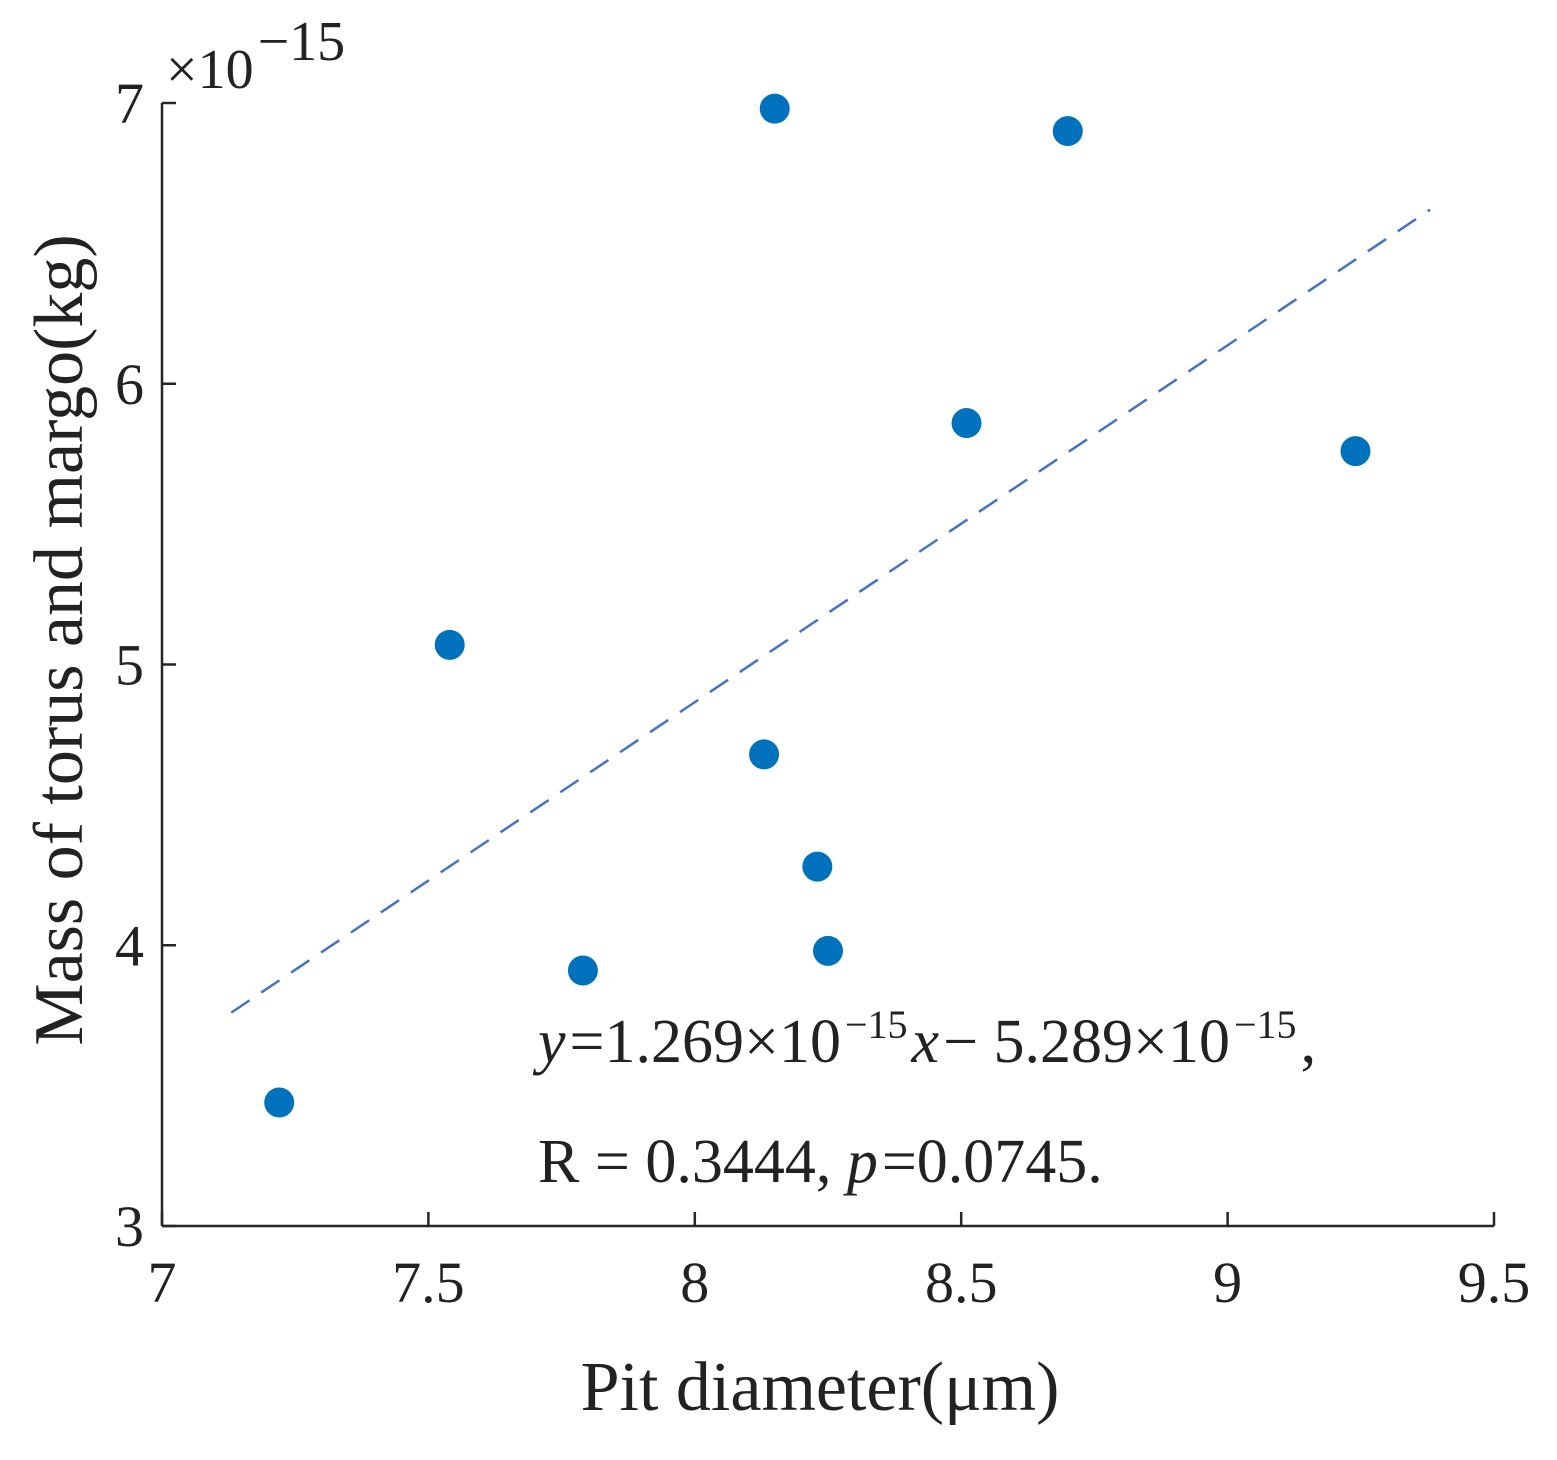  I want to click on x-tick-label: 9.5, so click(1494, 1282).